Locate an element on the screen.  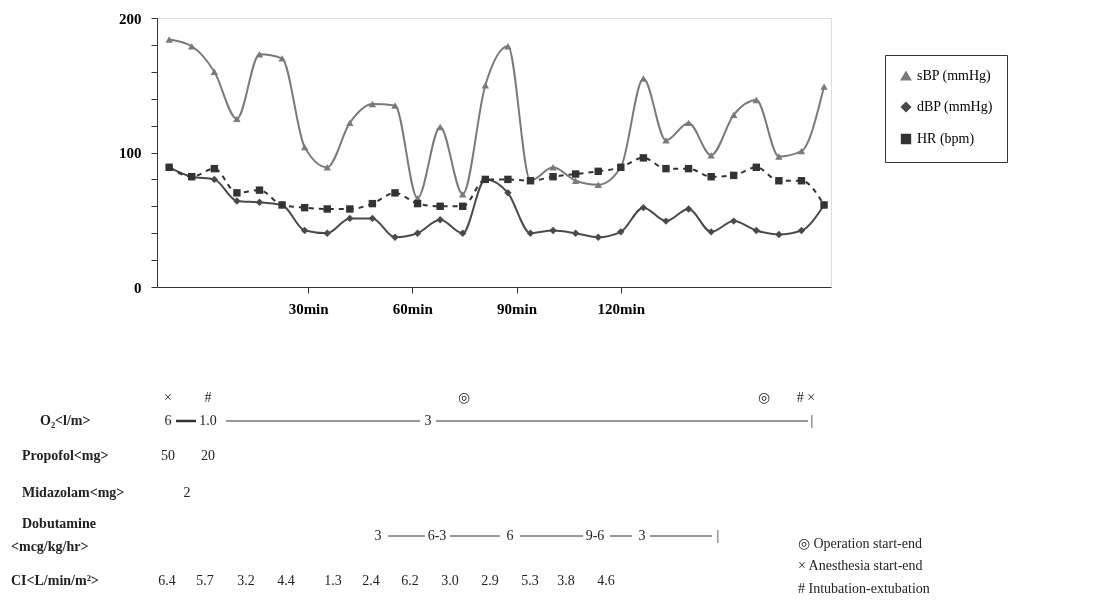
text: 5.7 is located at coordinates (205, 580).